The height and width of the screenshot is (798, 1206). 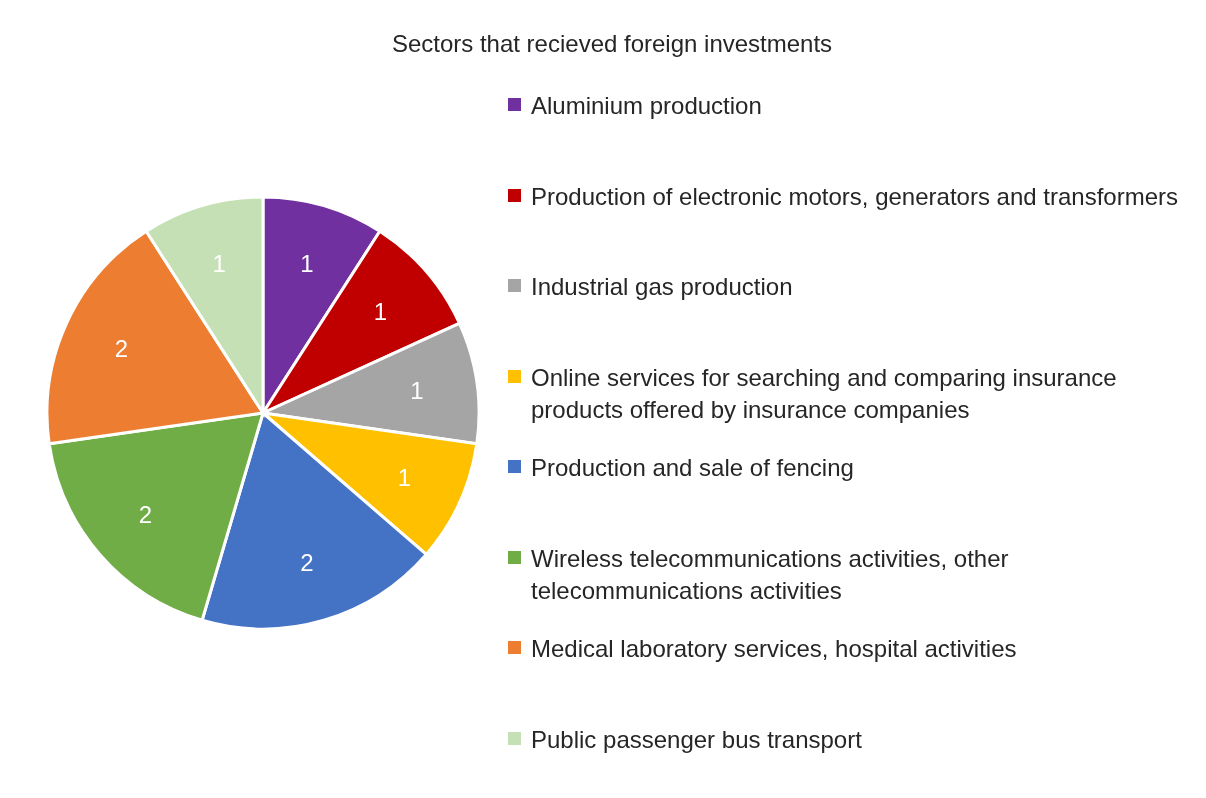 What do you see at coordinates (612, 44) in the screenshot?
I see `chart-title: Sectors that recieved foreign investments` at bounding box center [612, 44].